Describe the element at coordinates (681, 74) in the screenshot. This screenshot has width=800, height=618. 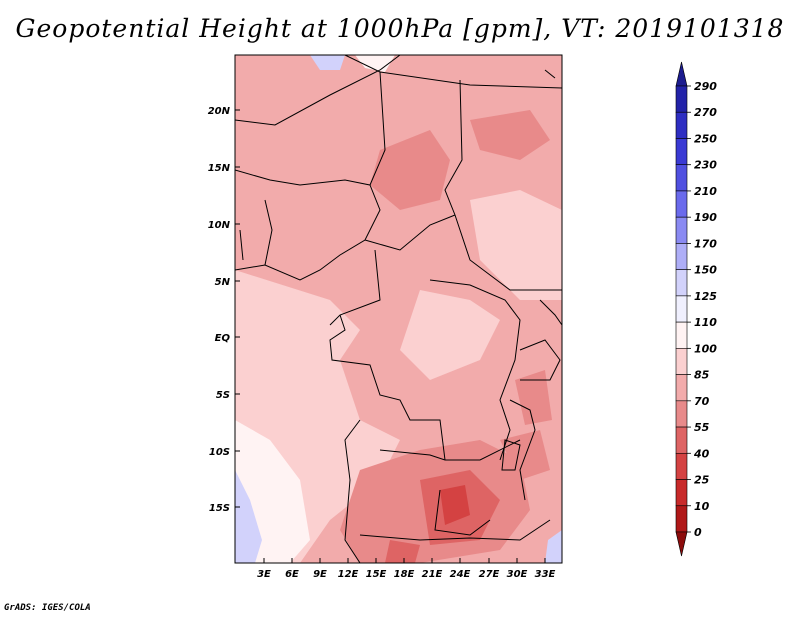
I see `colorbar-top-arrow` at that location.